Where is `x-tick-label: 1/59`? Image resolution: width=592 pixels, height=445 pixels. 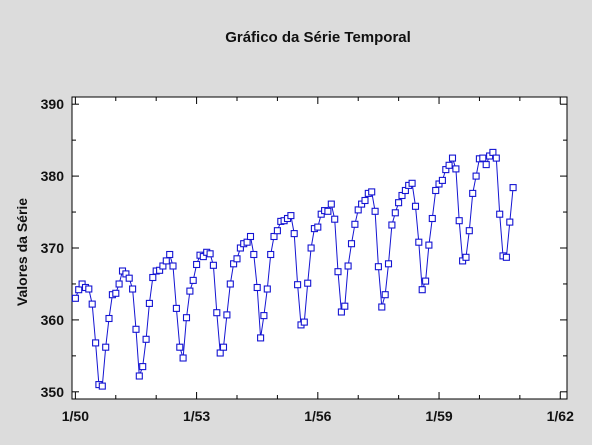
x-tick-label: 1/59 is located at coordinates (438, 416).